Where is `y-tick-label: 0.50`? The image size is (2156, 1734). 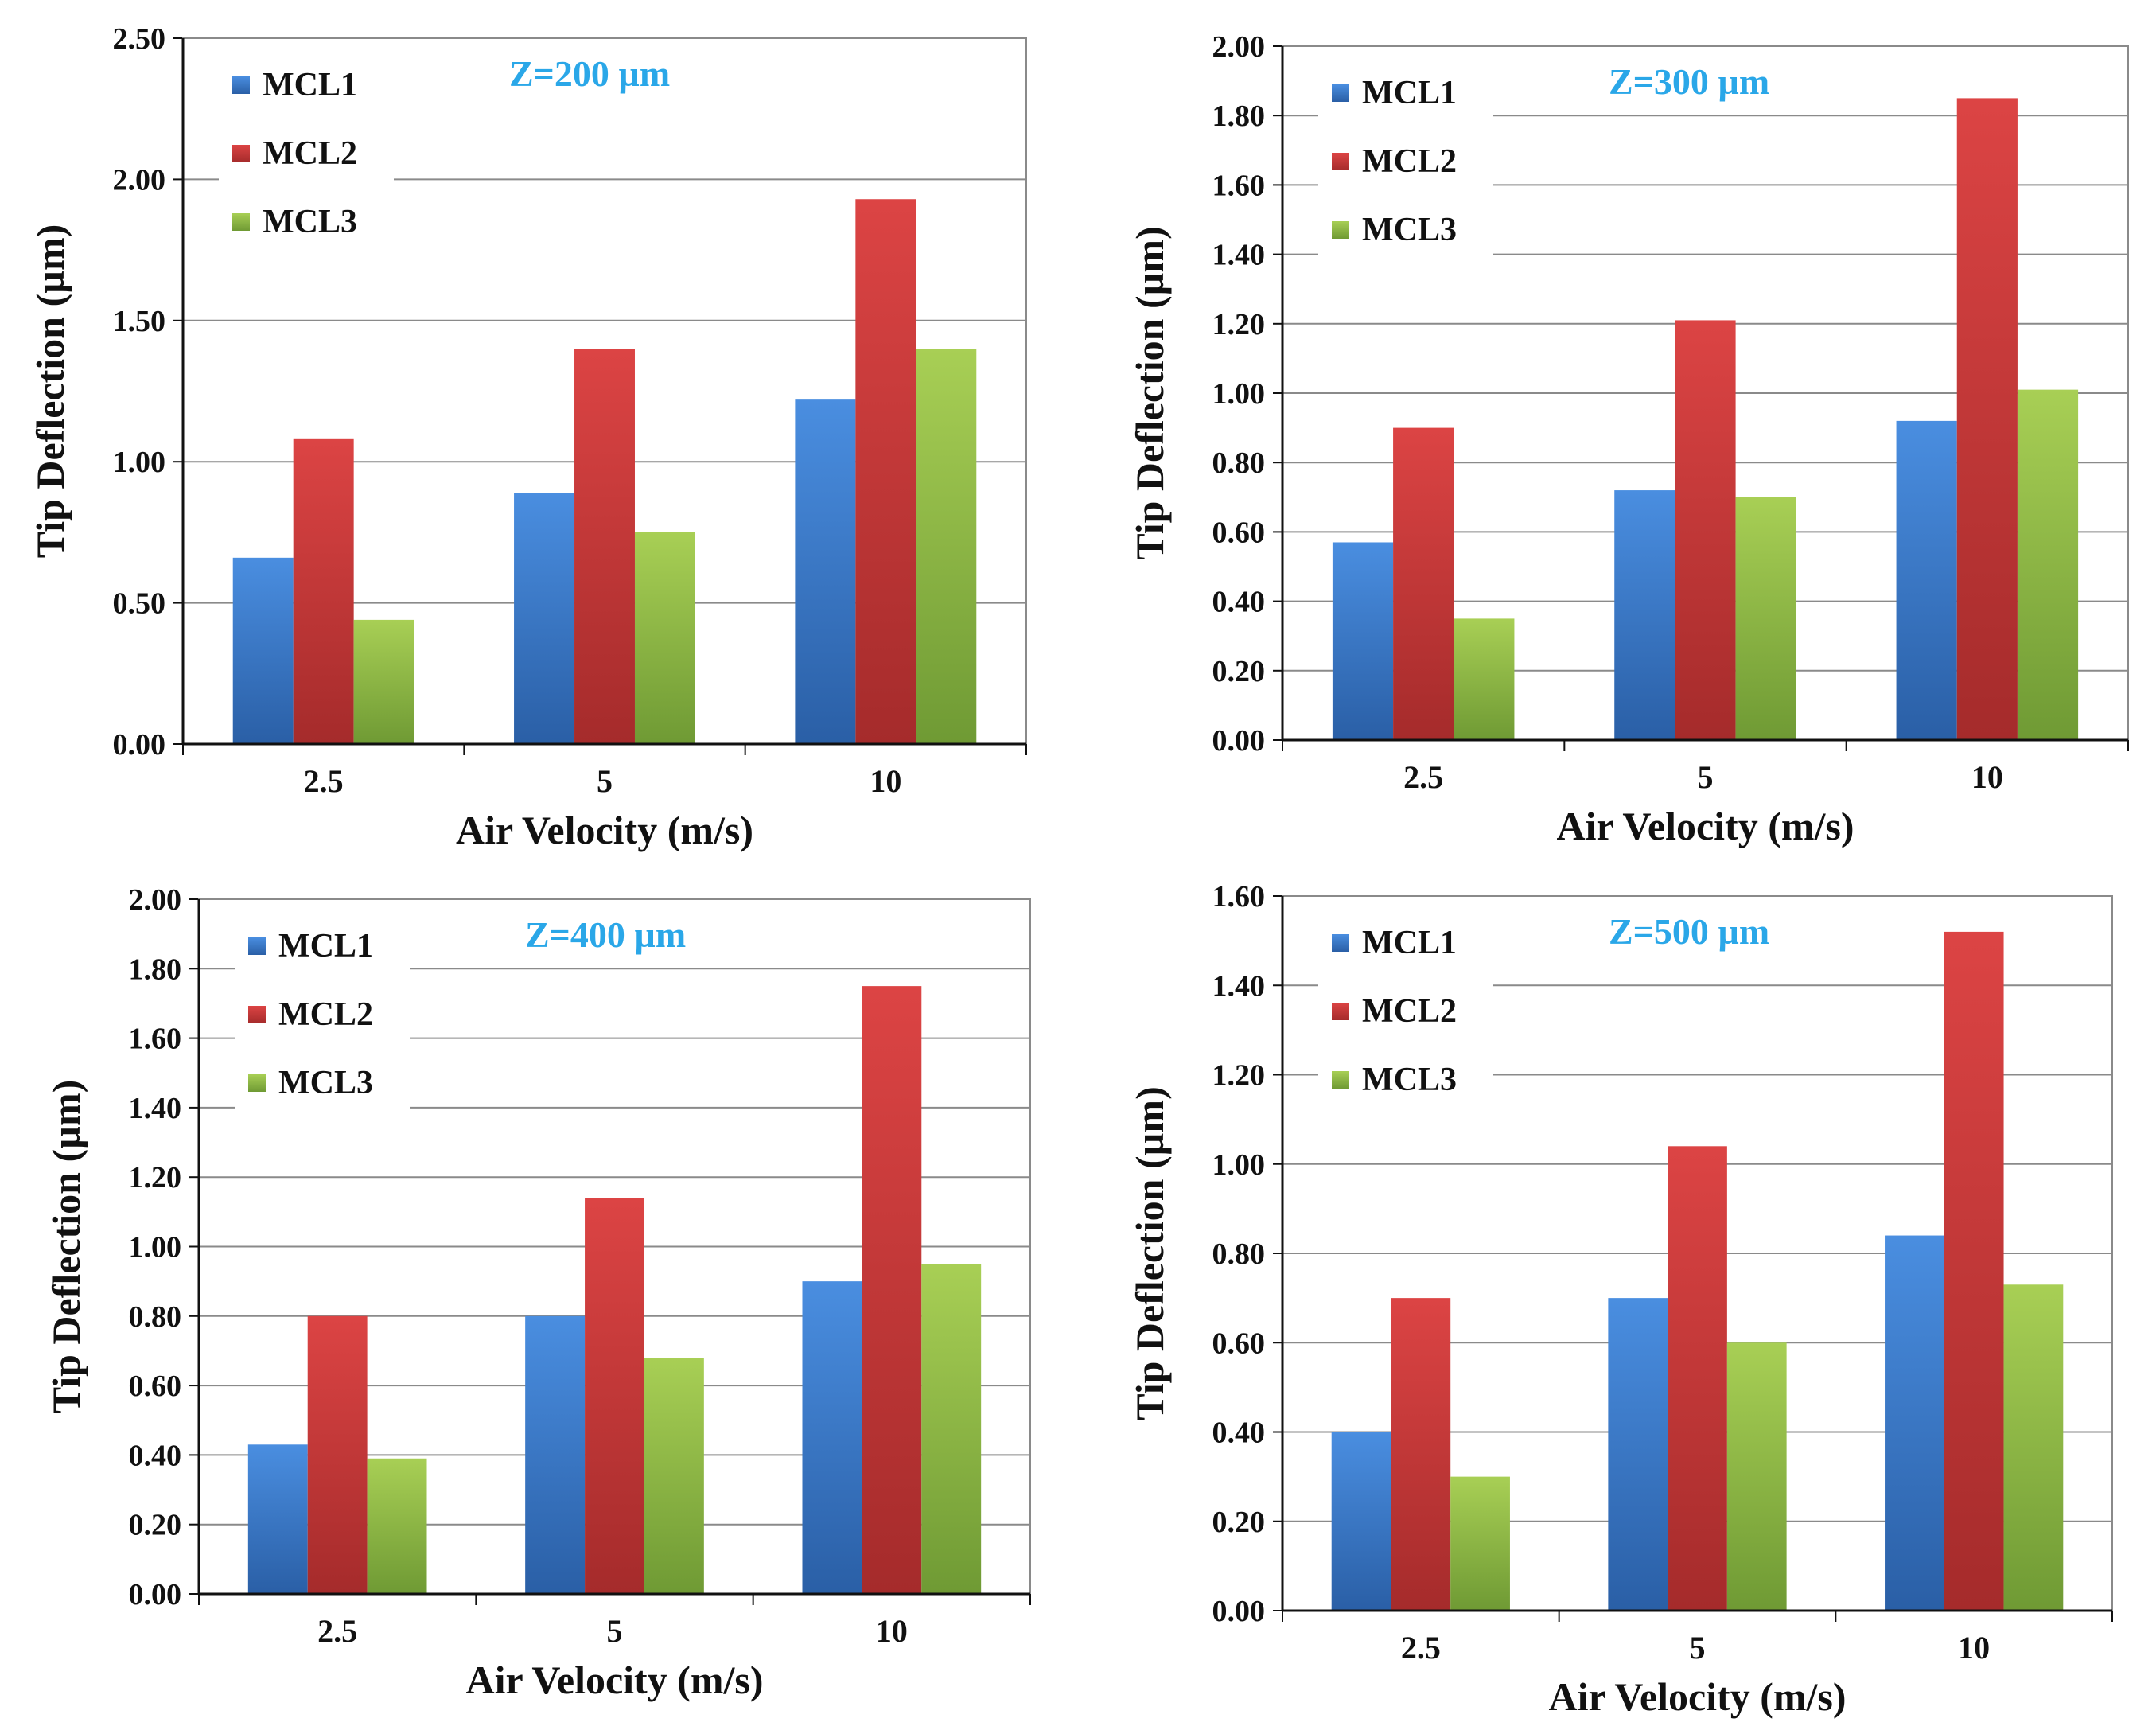
y-tick-label: 0.50 is located at coordinates (139, 604).